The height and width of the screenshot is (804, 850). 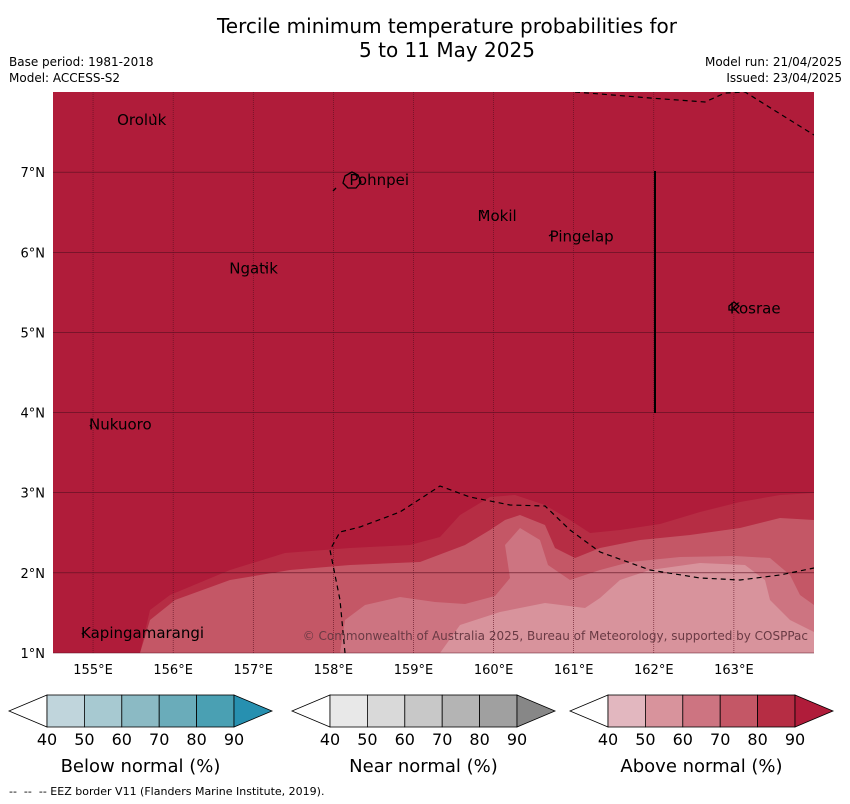 I want to click on place-label: Kosrae, so click(x=755, y=308).